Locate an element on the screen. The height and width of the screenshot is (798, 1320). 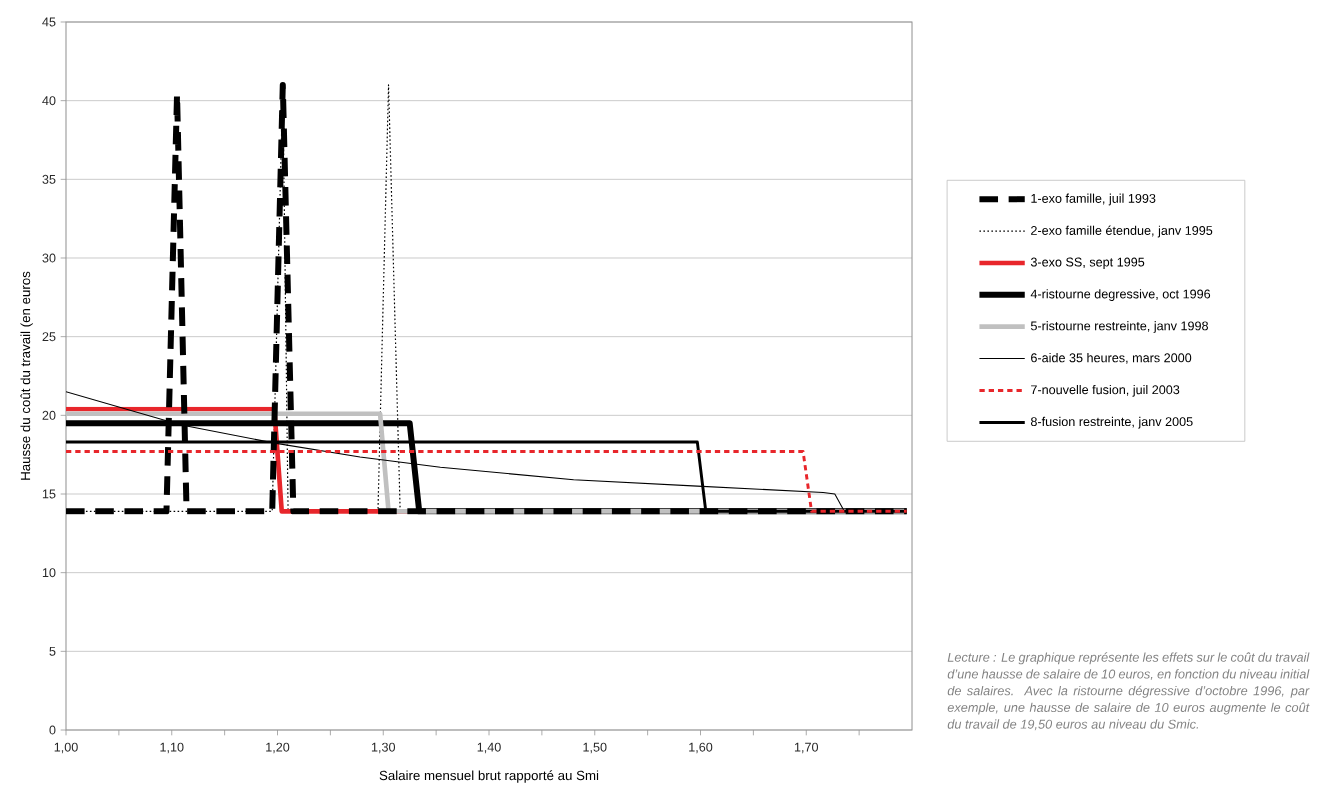
x-tick-label: 1,20 is located at coordinates (278, 748).